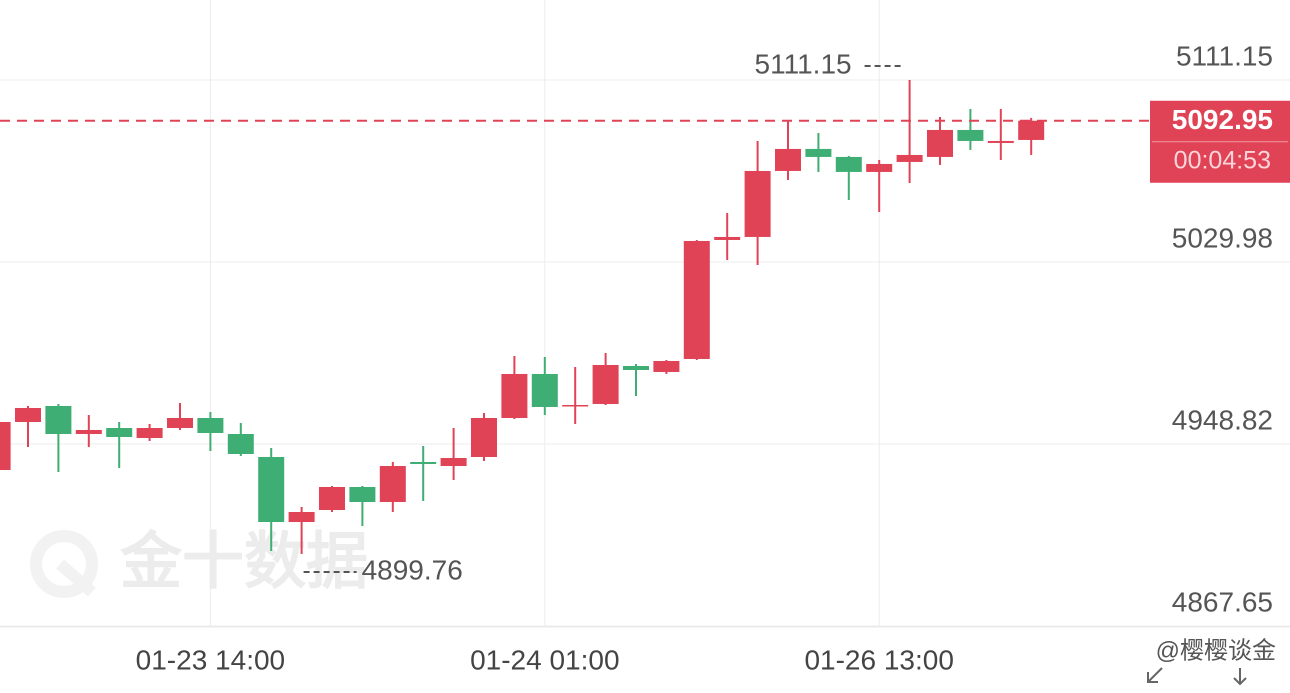 This screenshot has height=693, width=1290. I want to click on x-tick-label: 01-26 13:00, so click(878, 659).